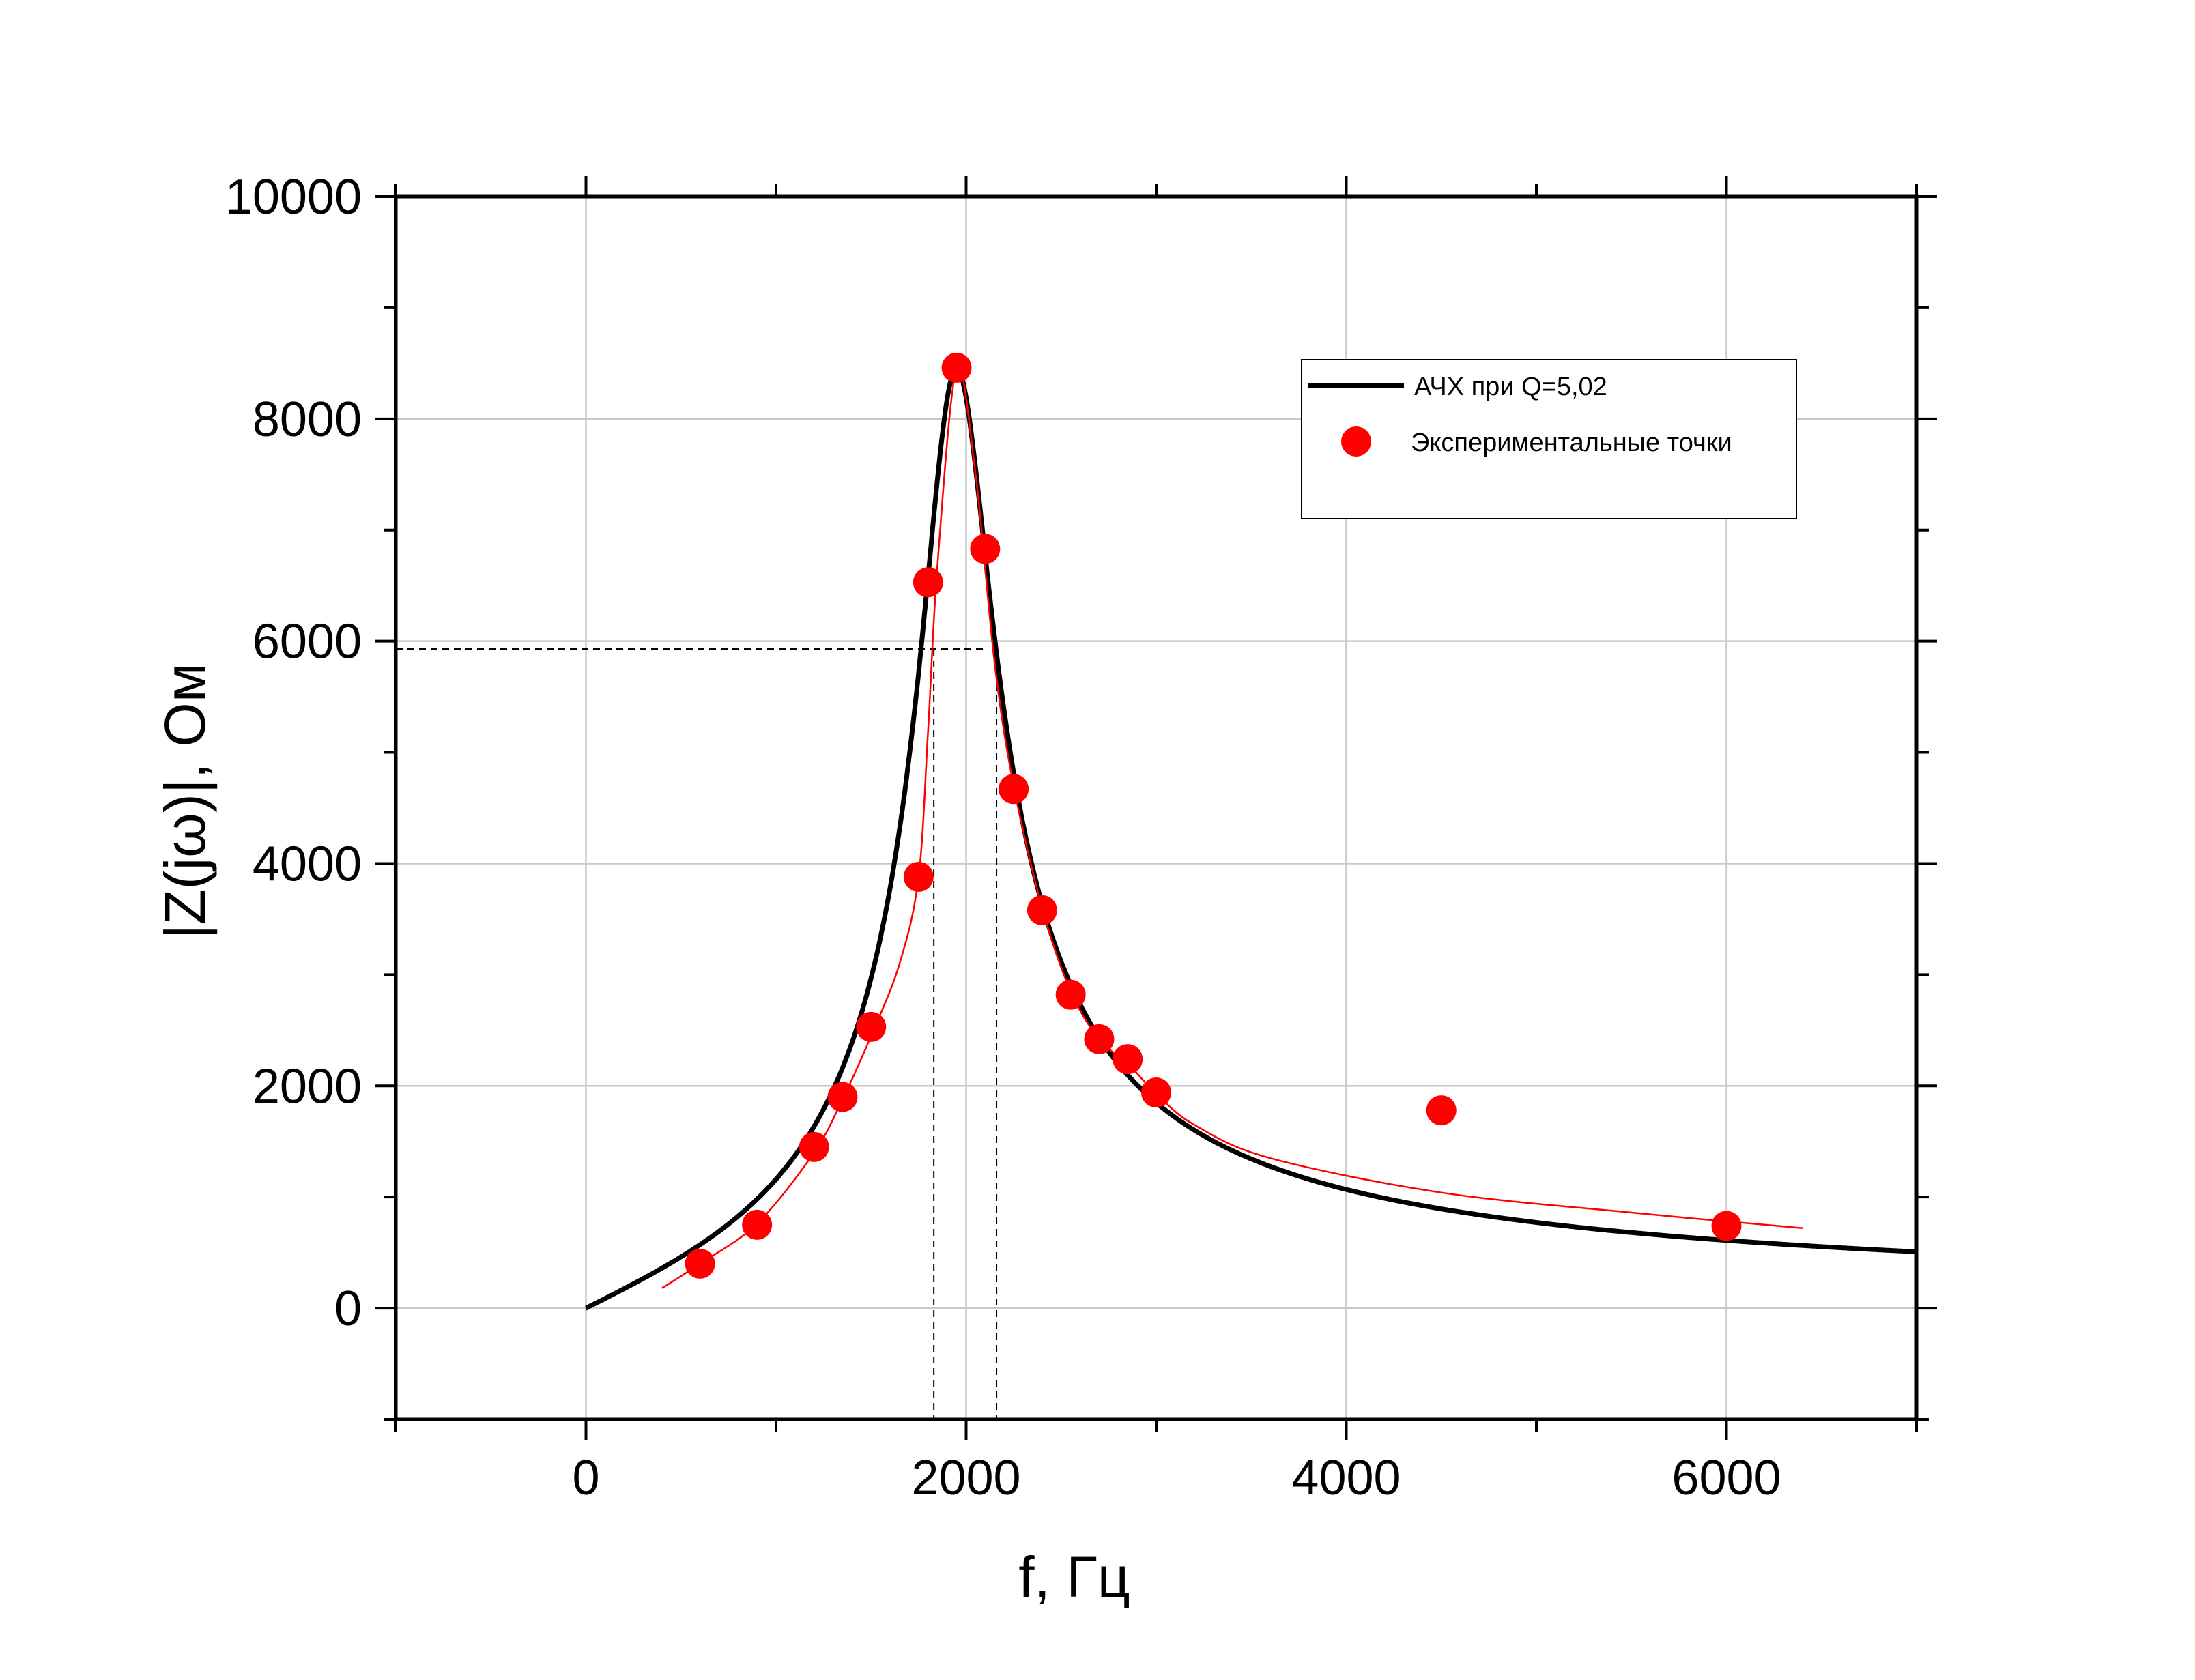 The width and height of the screenshot is (2195, 1680). I want to click on y-tick-label: 8000, so click(307, 419).